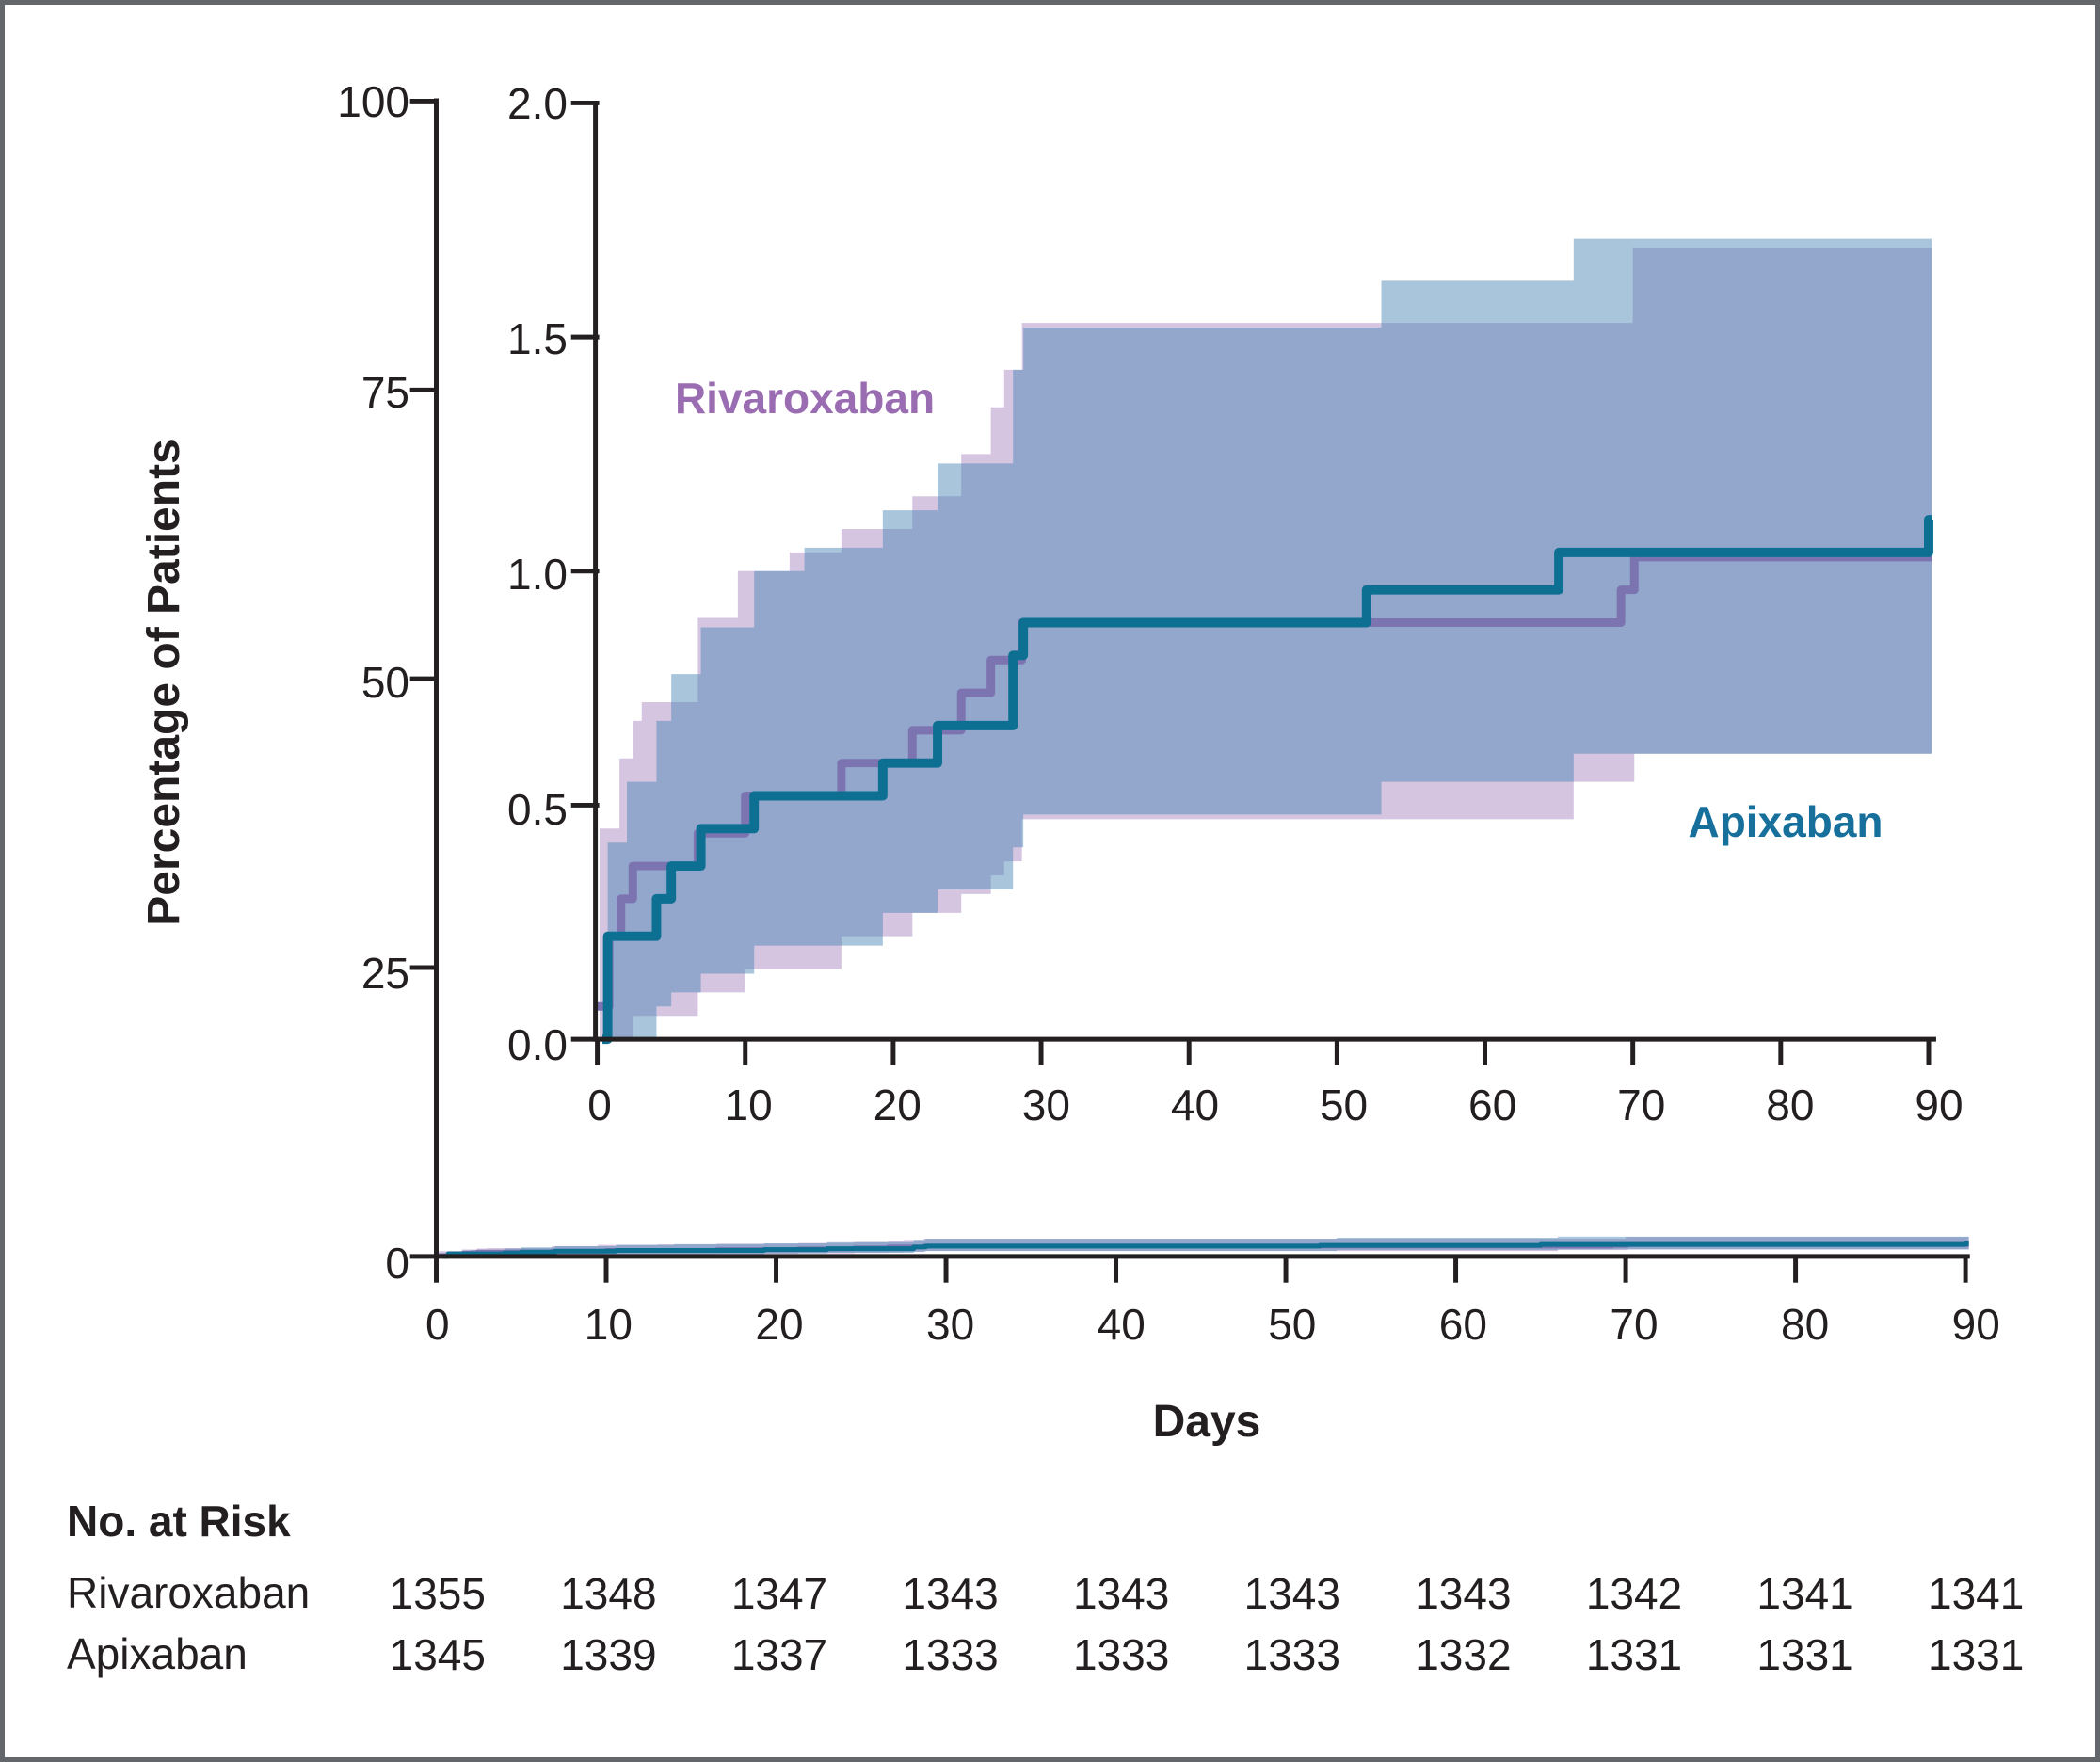 This screenshot has height=1762, width=2100. What do you see at coordinates (748, 1105) in the screenshot?
I see `inset-x-tick-label: 10` at bounding box center [748, 1105].